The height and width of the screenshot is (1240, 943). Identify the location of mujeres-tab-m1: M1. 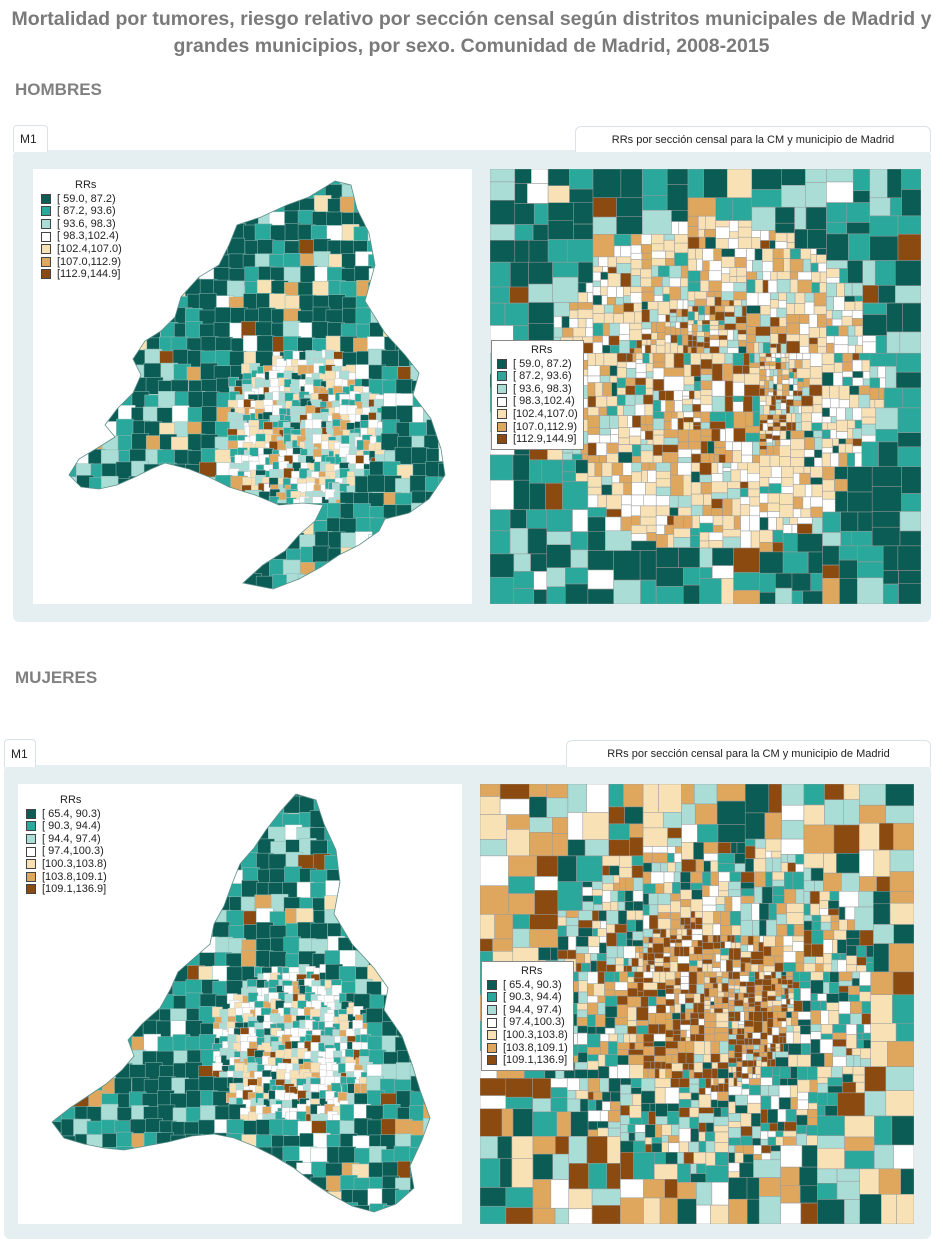
(20, 753).